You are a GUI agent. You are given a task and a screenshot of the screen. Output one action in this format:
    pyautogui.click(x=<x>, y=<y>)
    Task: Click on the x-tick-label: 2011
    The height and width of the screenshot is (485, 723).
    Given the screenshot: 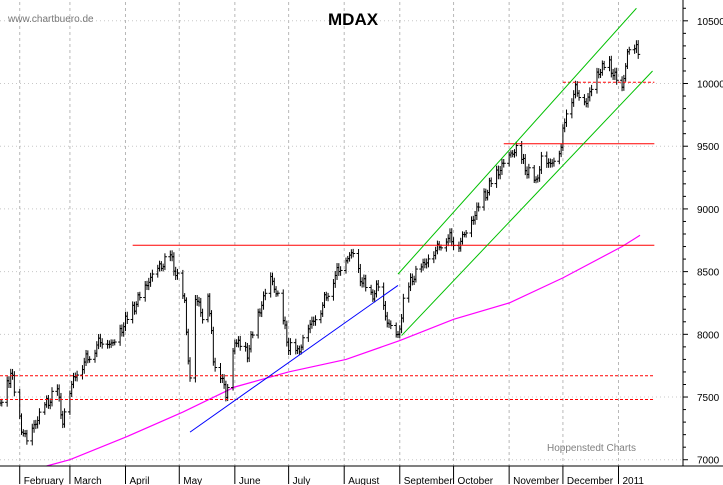 What is the action you would take?
    pyautogui.click(x=633, y=480)
    